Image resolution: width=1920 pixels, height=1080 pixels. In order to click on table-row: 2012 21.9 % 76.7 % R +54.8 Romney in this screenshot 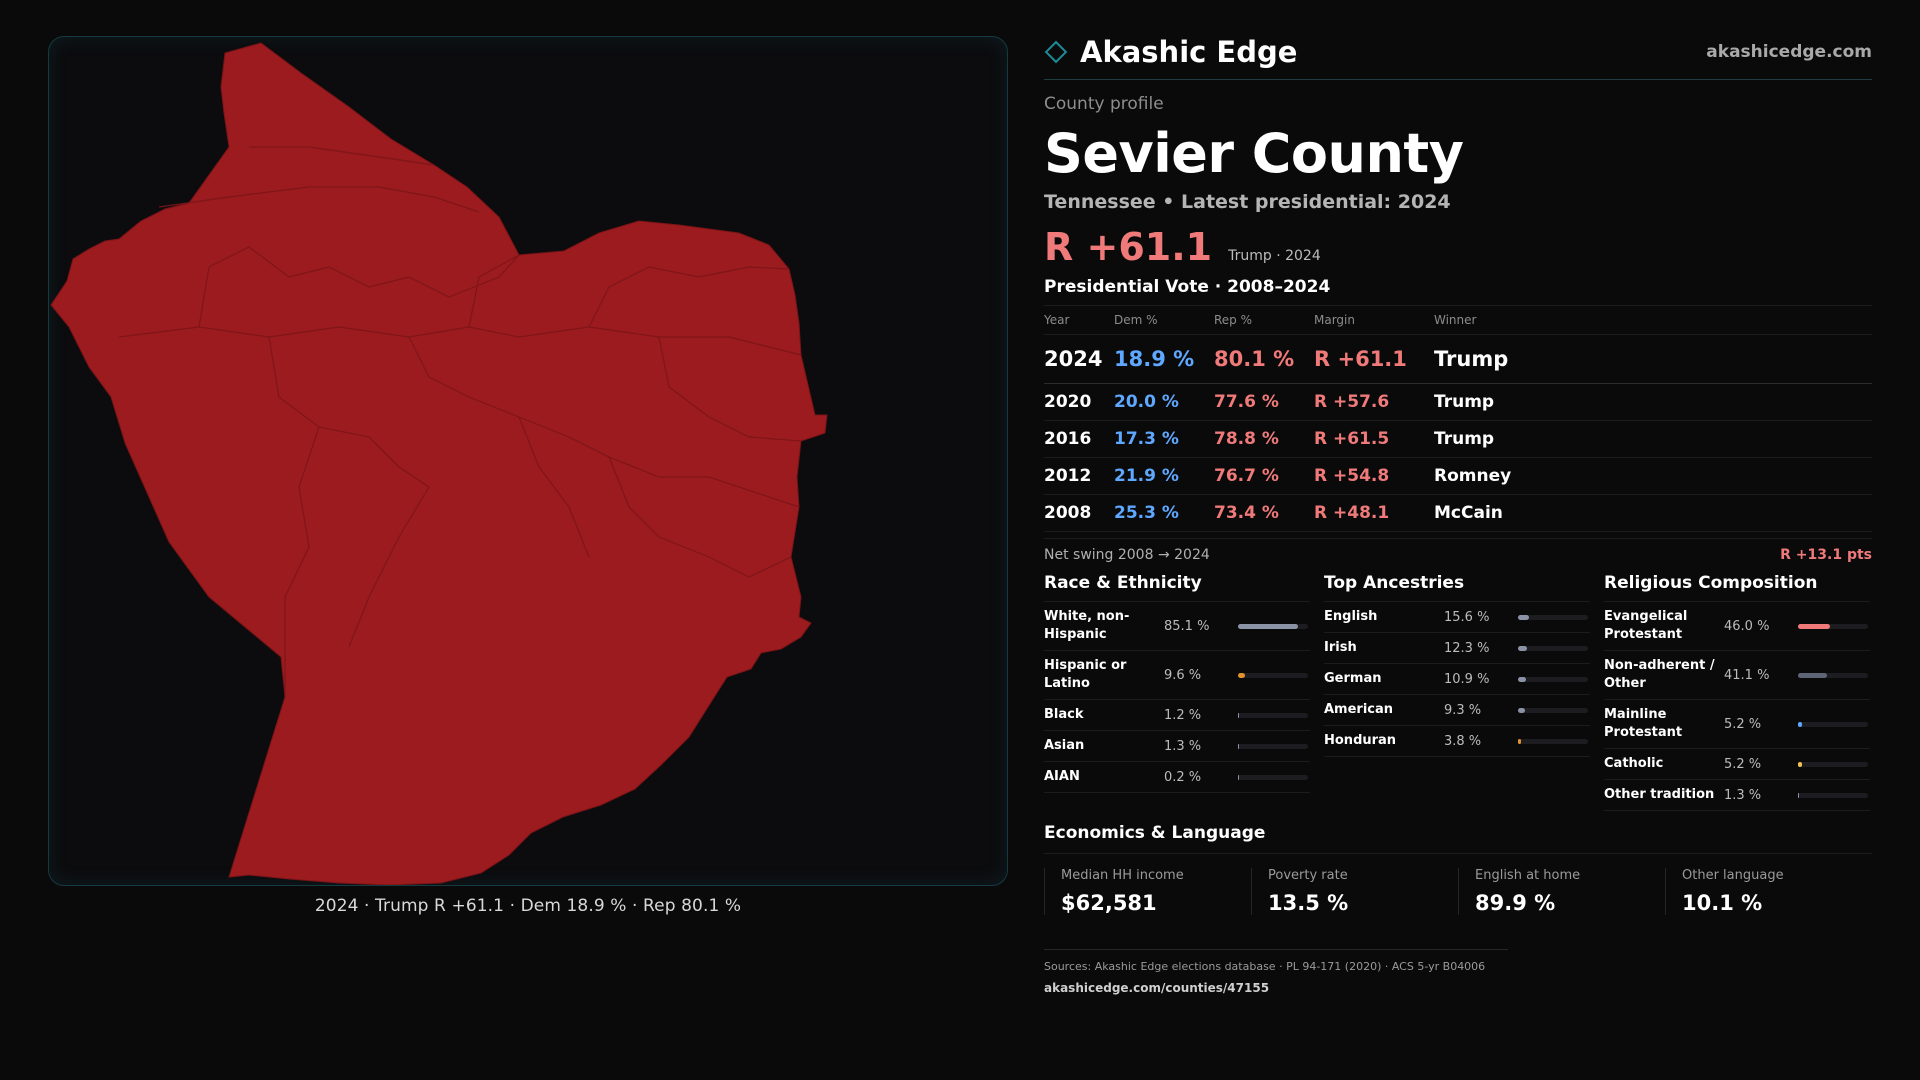, I will do `click(1458, 476)`.